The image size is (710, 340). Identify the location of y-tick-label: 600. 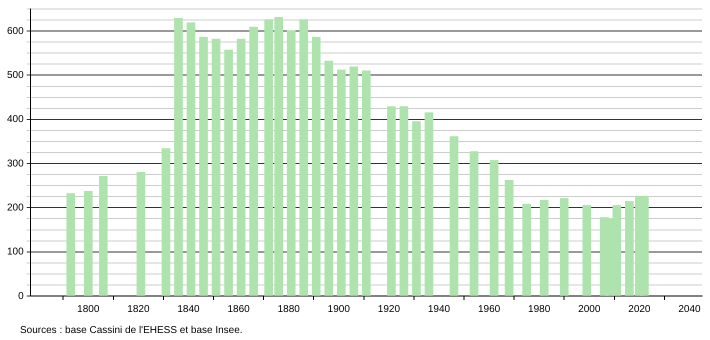
(15, 31).